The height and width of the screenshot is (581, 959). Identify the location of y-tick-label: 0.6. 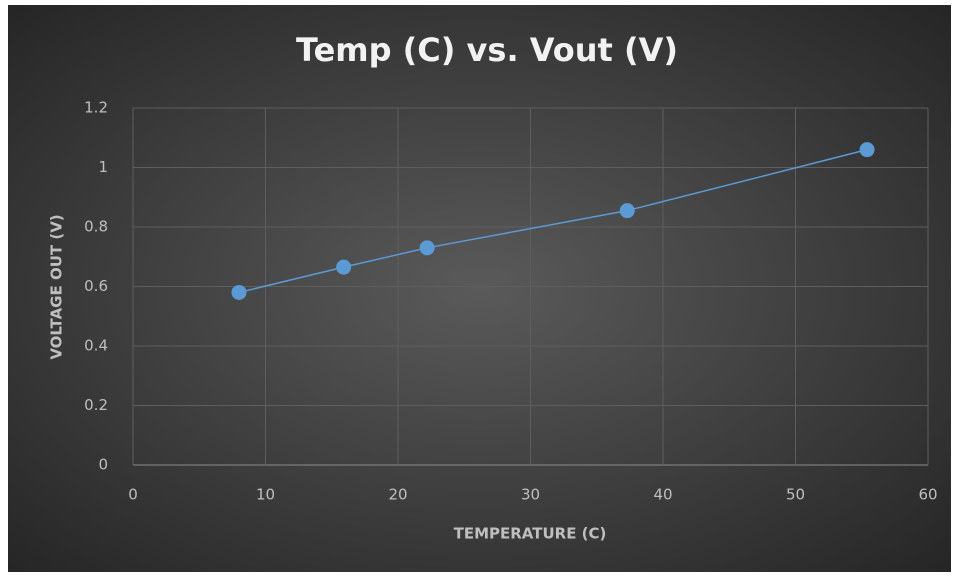
(96, 286).